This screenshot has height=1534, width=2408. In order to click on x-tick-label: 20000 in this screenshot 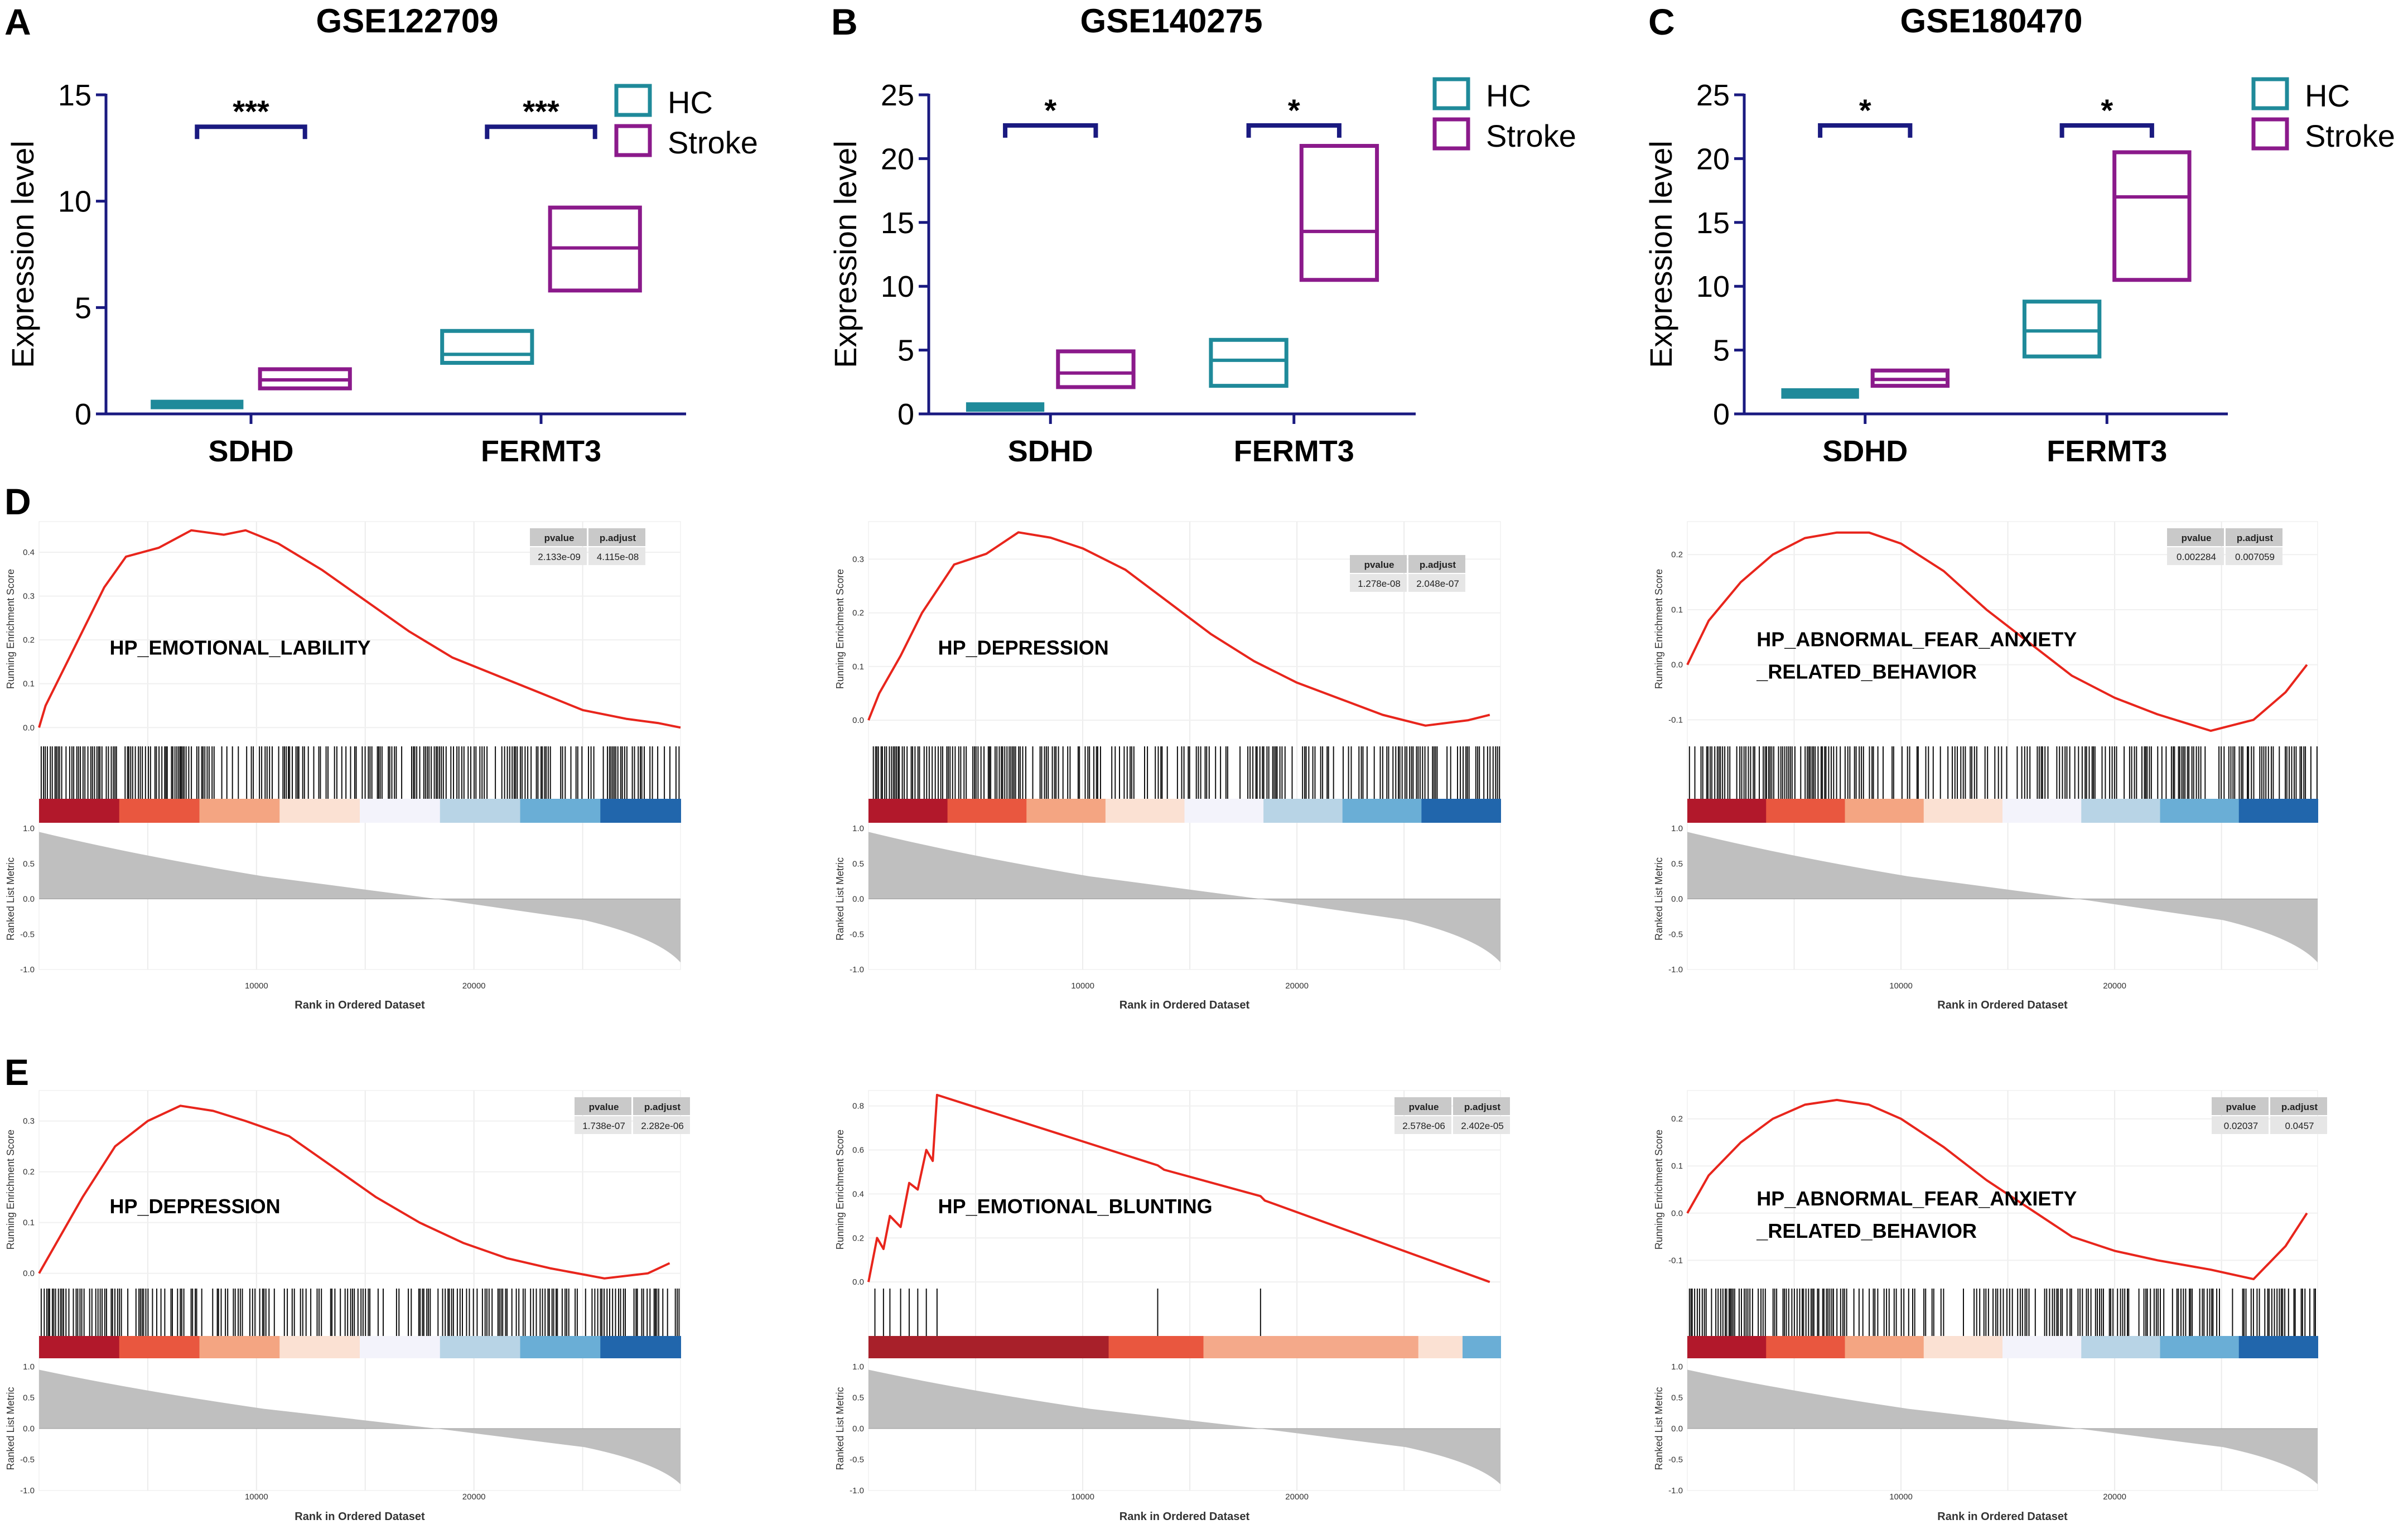, I will do `click(1297, 1497)`.